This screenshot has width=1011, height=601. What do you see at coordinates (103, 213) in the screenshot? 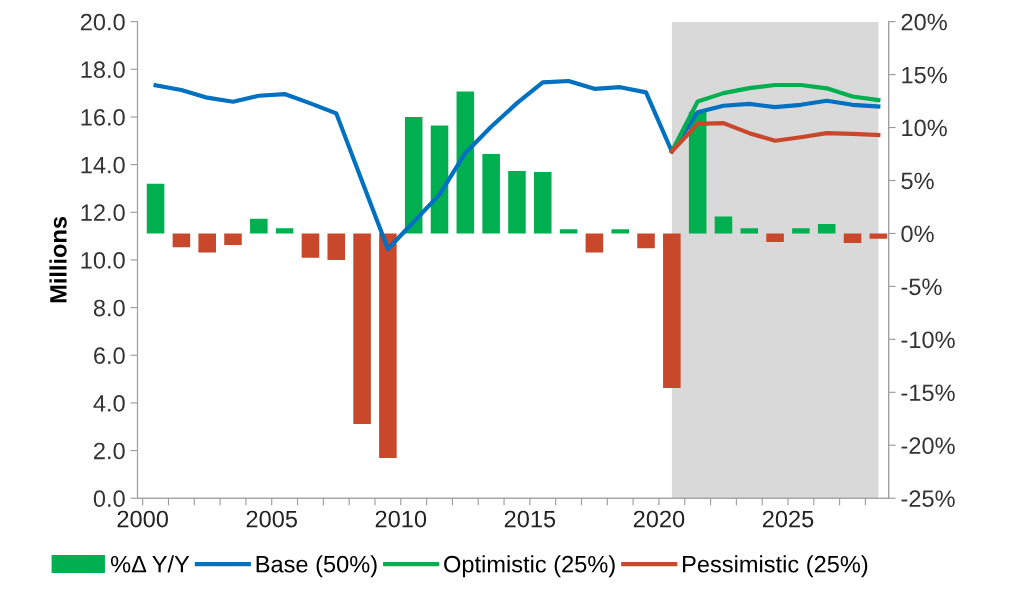
I see `y-tick-label: 12.0` at bounding box center [103, 213].